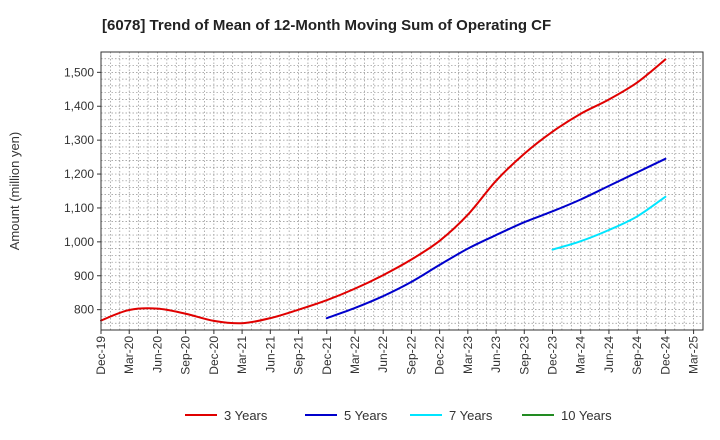 The width and height of the screenshot is (720, 440). What do you see at coordinates (84, 276) in the screenshot?
I see `y-tick-label: 900` at bounding box center [84, 276].